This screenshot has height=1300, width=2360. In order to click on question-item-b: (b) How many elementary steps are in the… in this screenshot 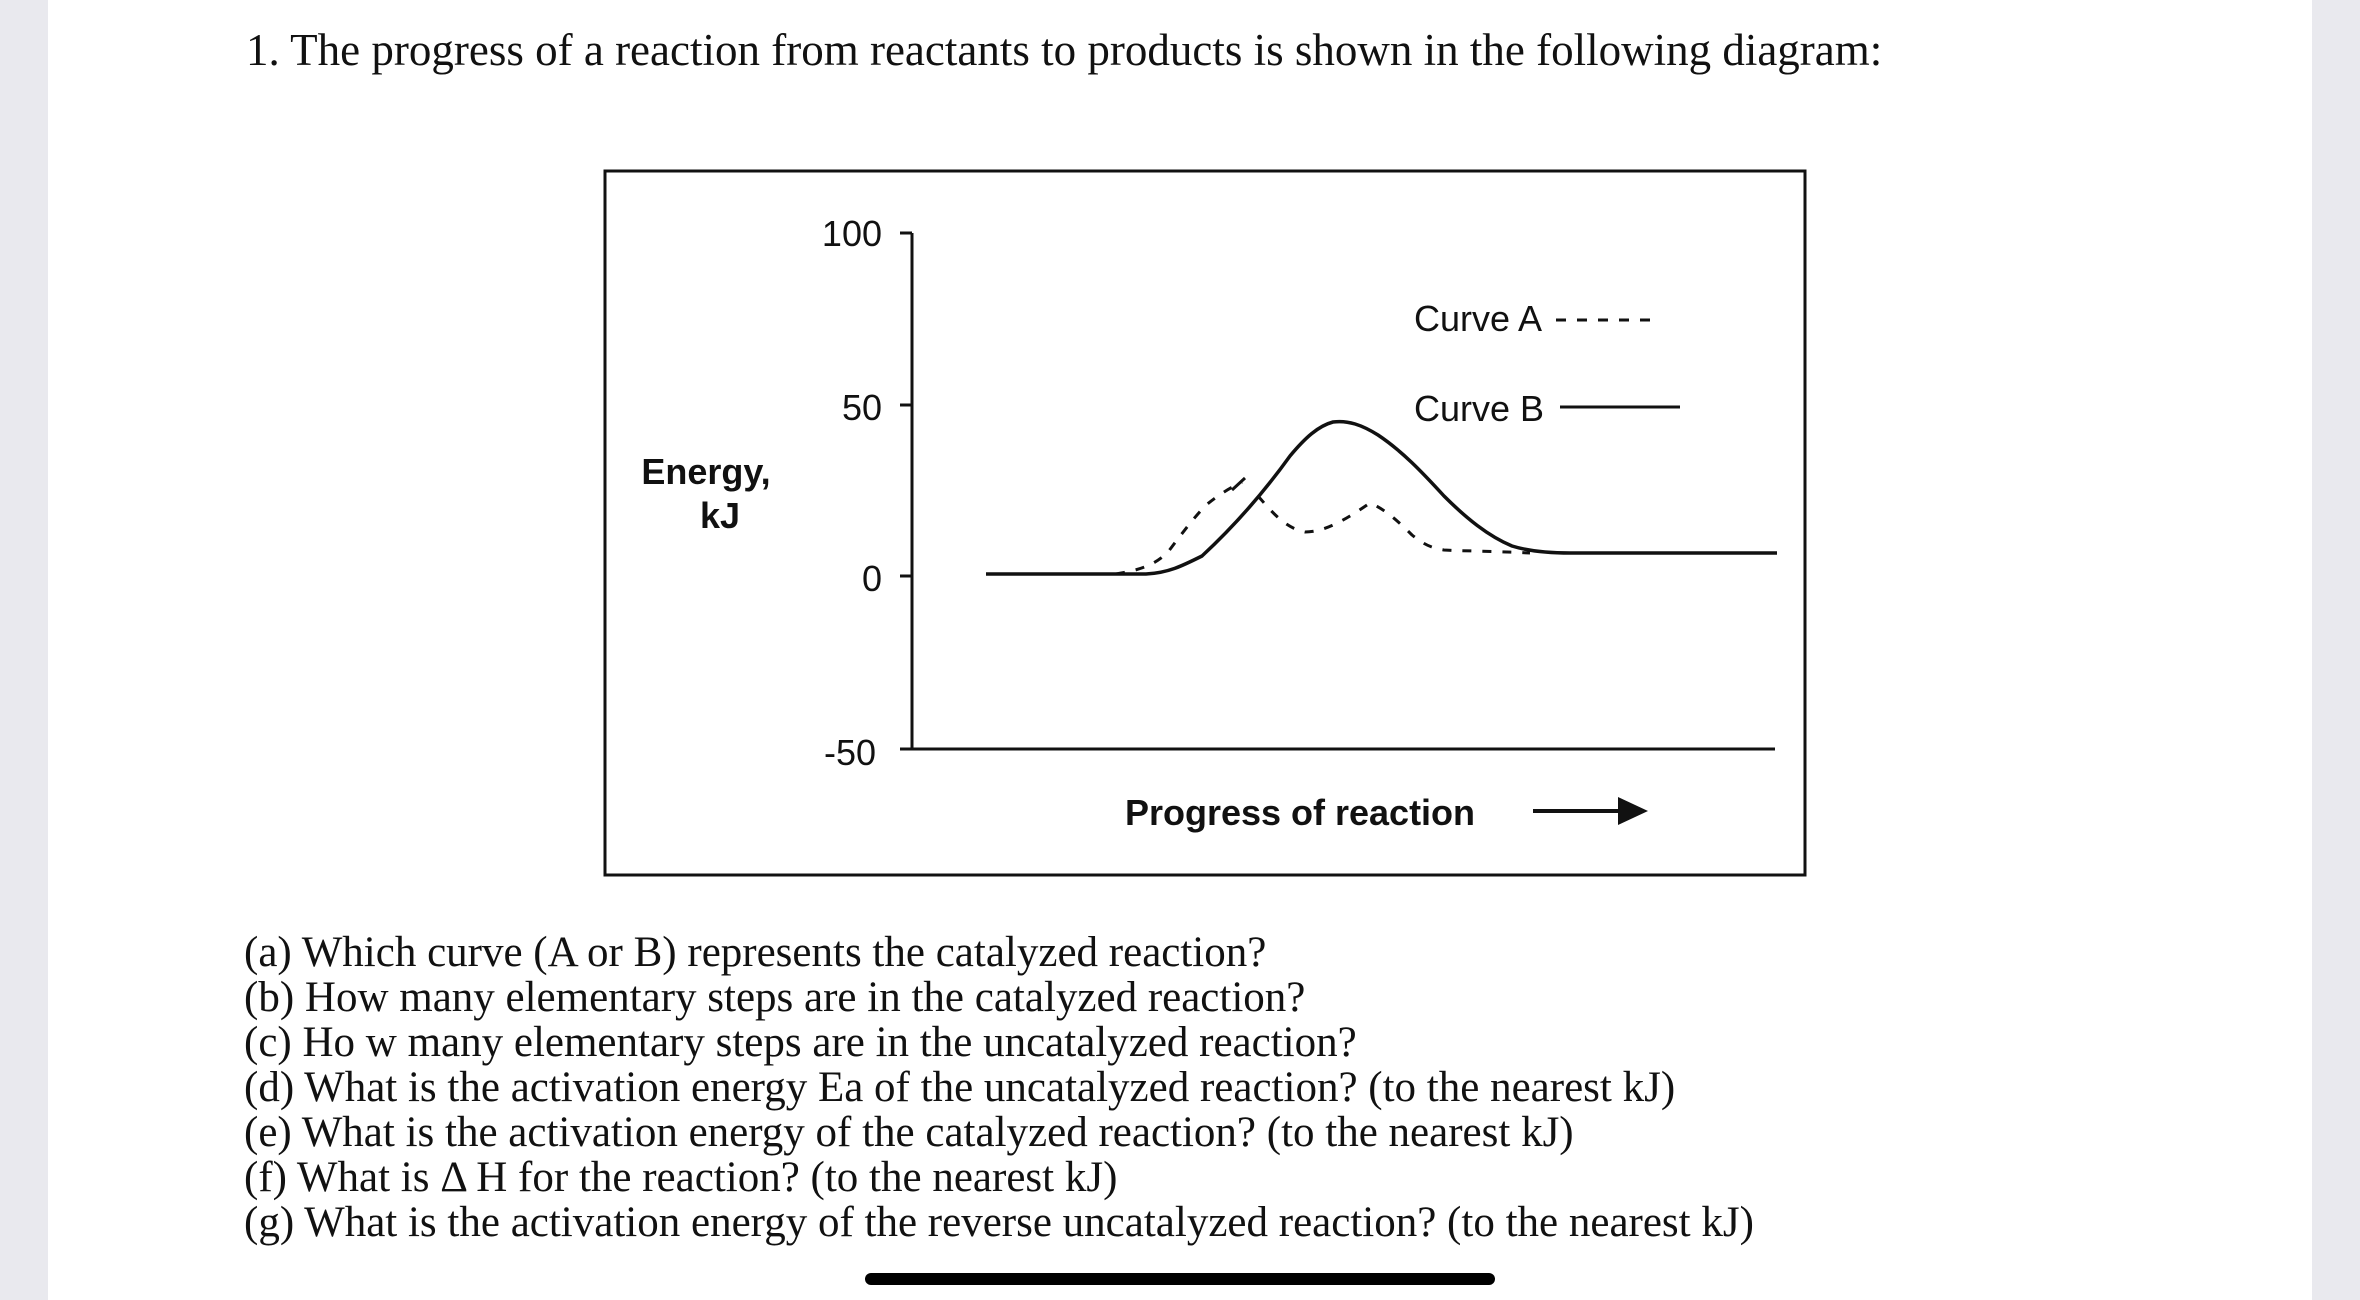, I will do `click(775, 997)`.